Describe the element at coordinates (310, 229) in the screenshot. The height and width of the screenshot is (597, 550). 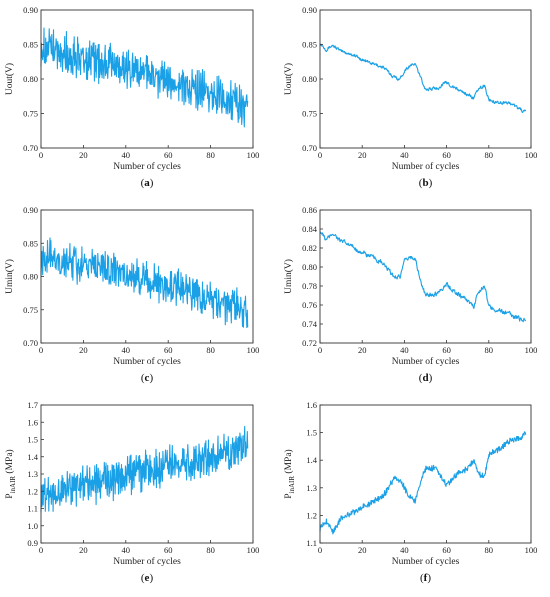
I see `y-tick-label: 0.84` at that location.